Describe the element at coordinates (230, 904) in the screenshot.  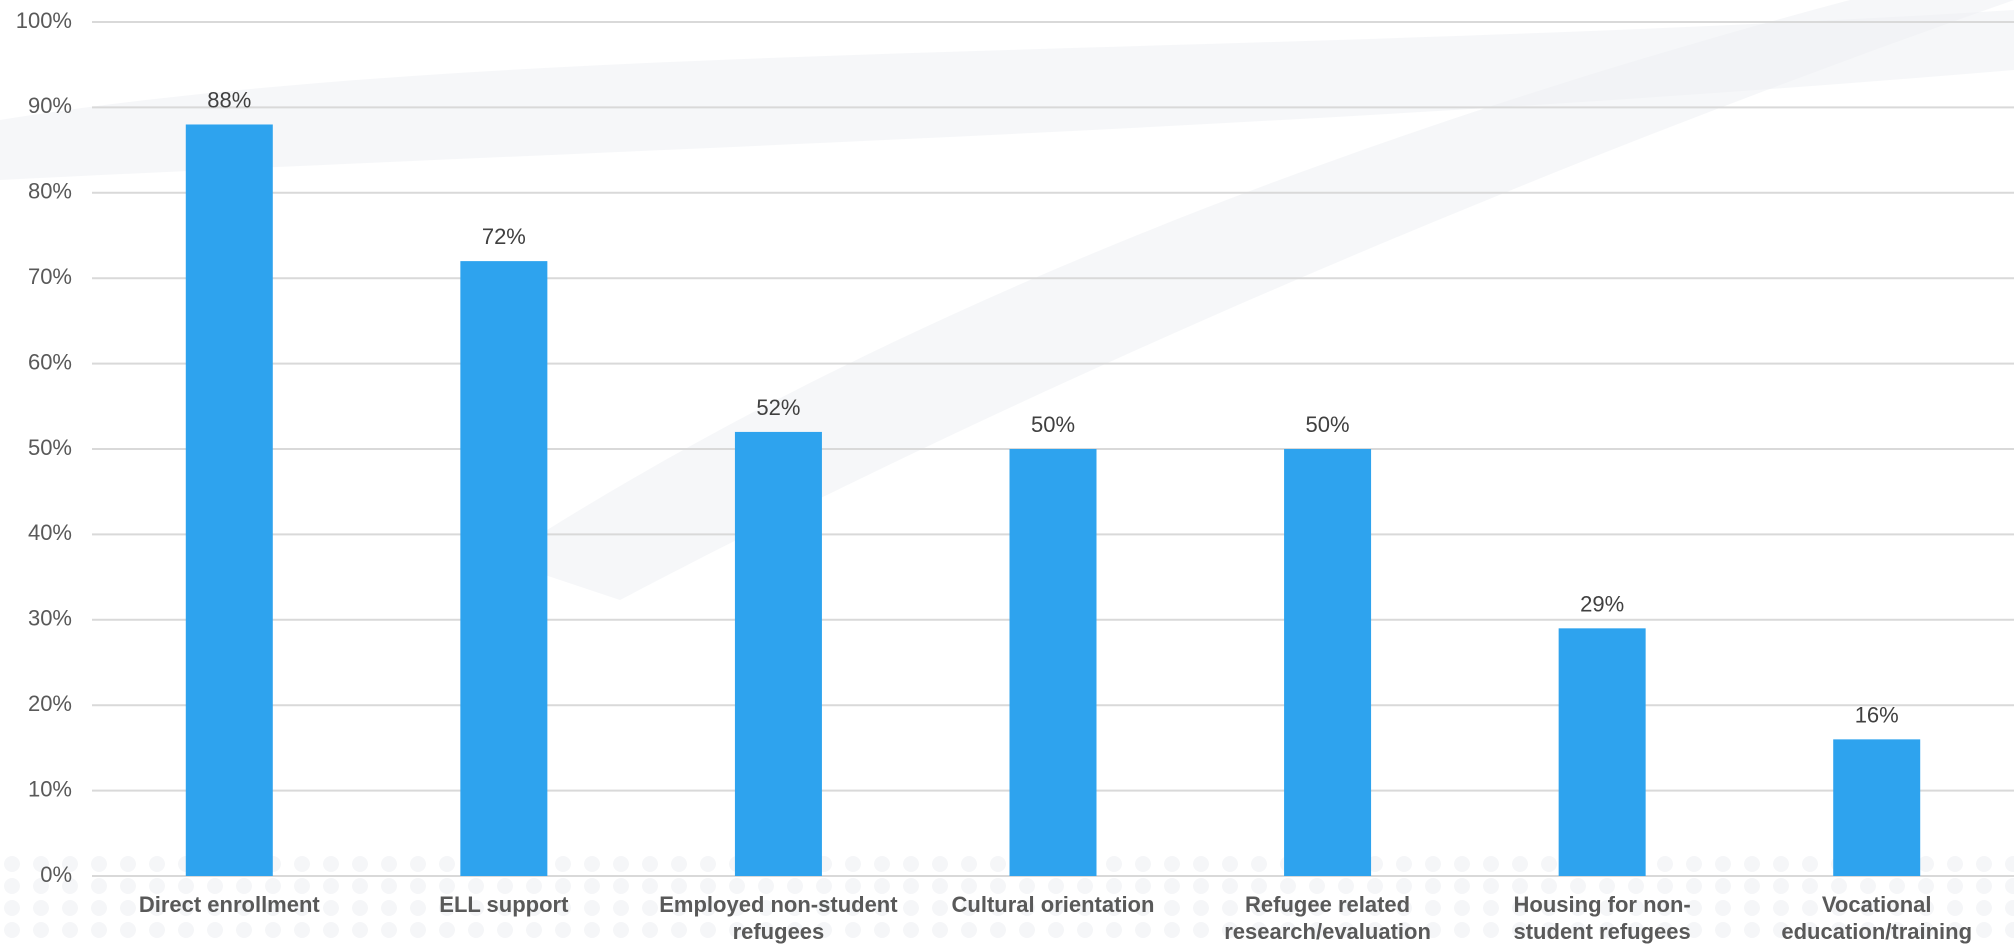
I see `x-category-label: Direct enrollment` at that location.